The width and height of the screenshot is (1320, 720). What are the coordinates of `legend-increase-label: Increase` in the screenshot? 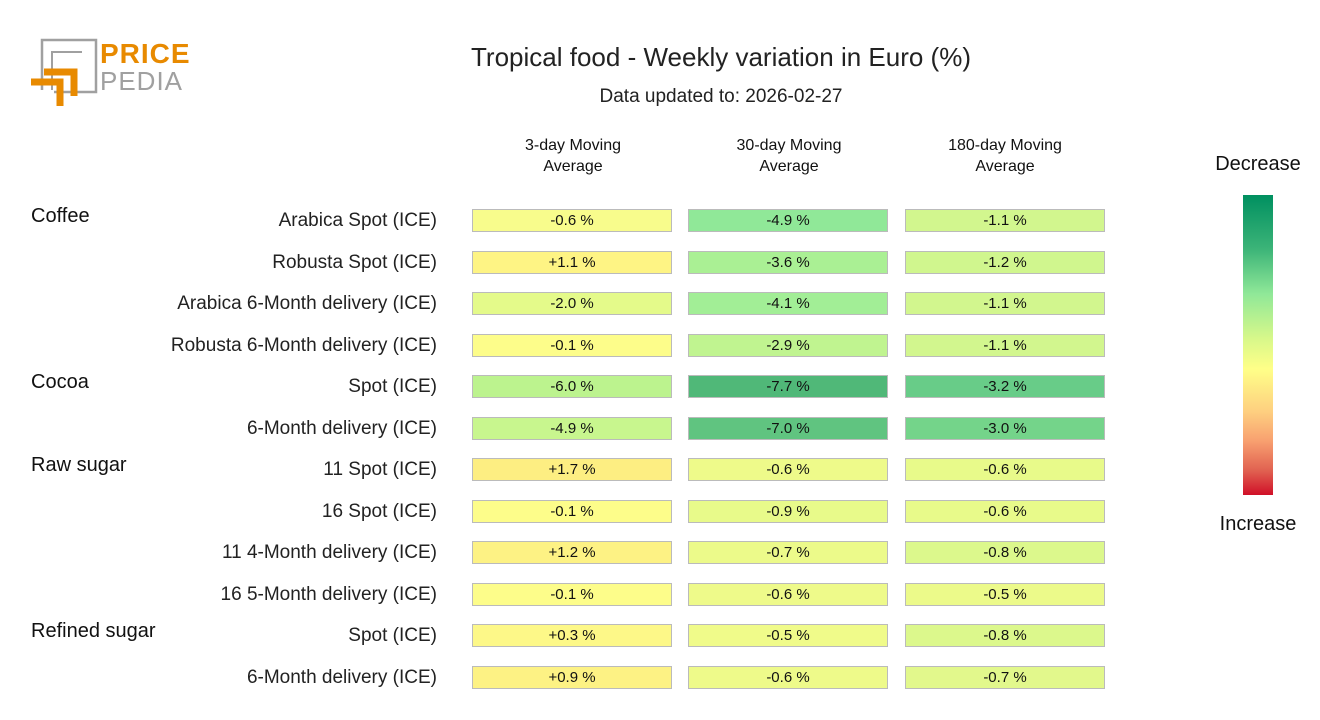 It's located at (1258, 524).